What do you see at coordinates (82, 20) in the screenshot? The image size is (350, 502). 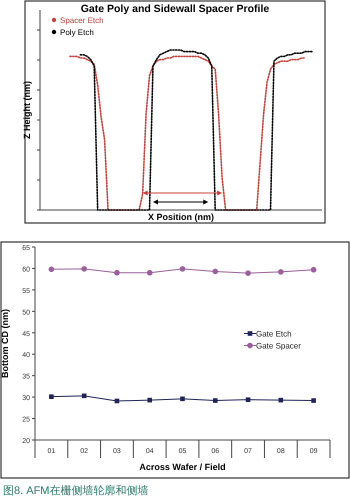 I see `legend-label: Spacer Etch` at bounding box center [82, 20].